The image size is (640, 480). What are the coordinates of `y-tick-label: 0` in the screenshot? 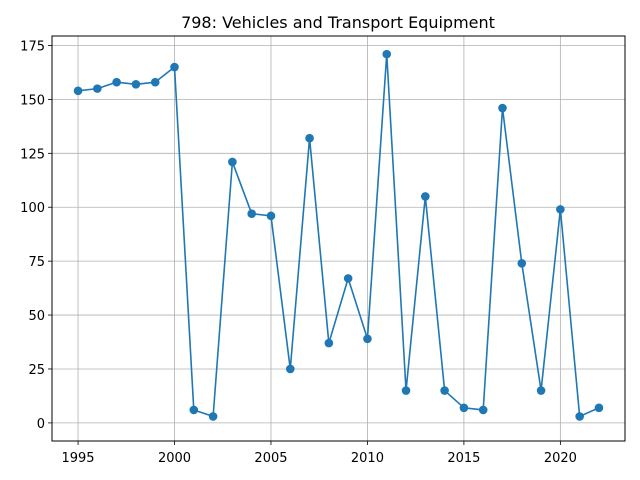 It's located at (41, 424).